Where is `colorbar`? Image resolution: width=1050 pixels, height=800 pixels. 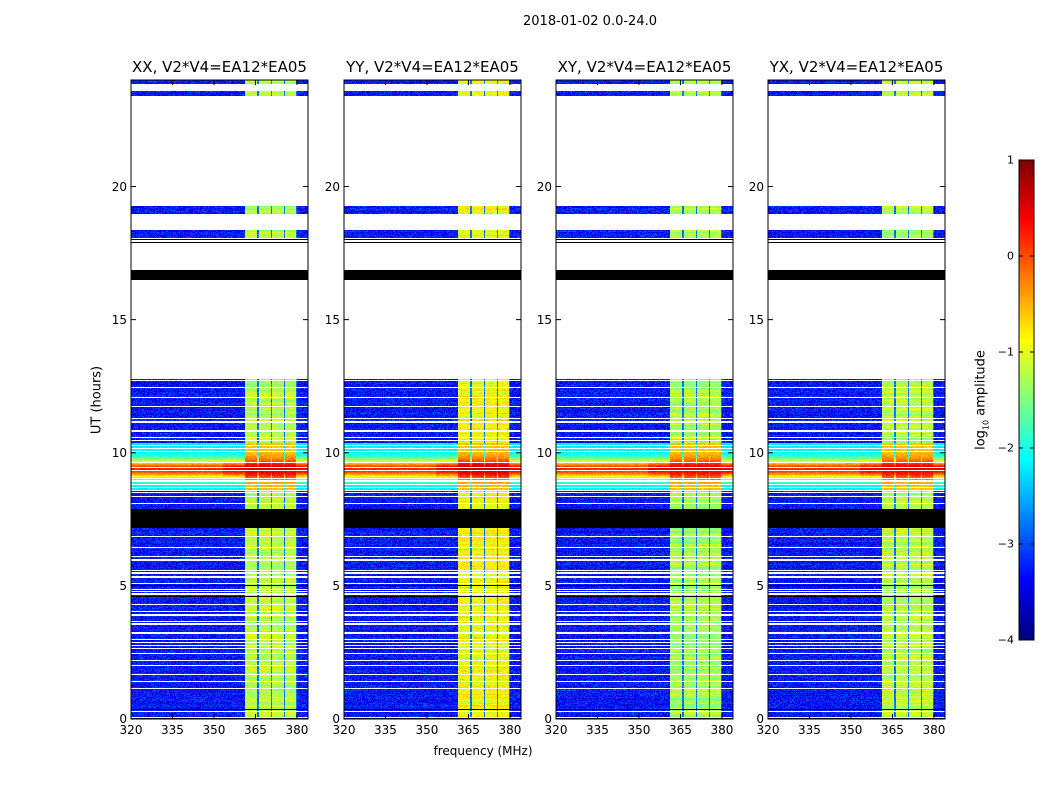
colorbar is located at coordinates (1026, 400).